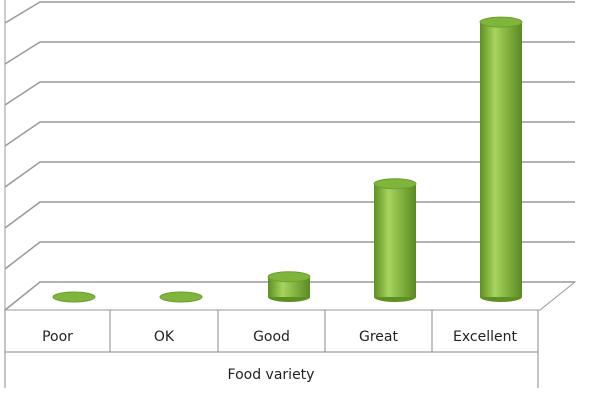 Image resolution: width=600 pixels, height=400 pixels. What do you see at coordinates (271, 375) in the screenshot?
I see `x-axis-label: Food variety` at bounding box center [271, 375].